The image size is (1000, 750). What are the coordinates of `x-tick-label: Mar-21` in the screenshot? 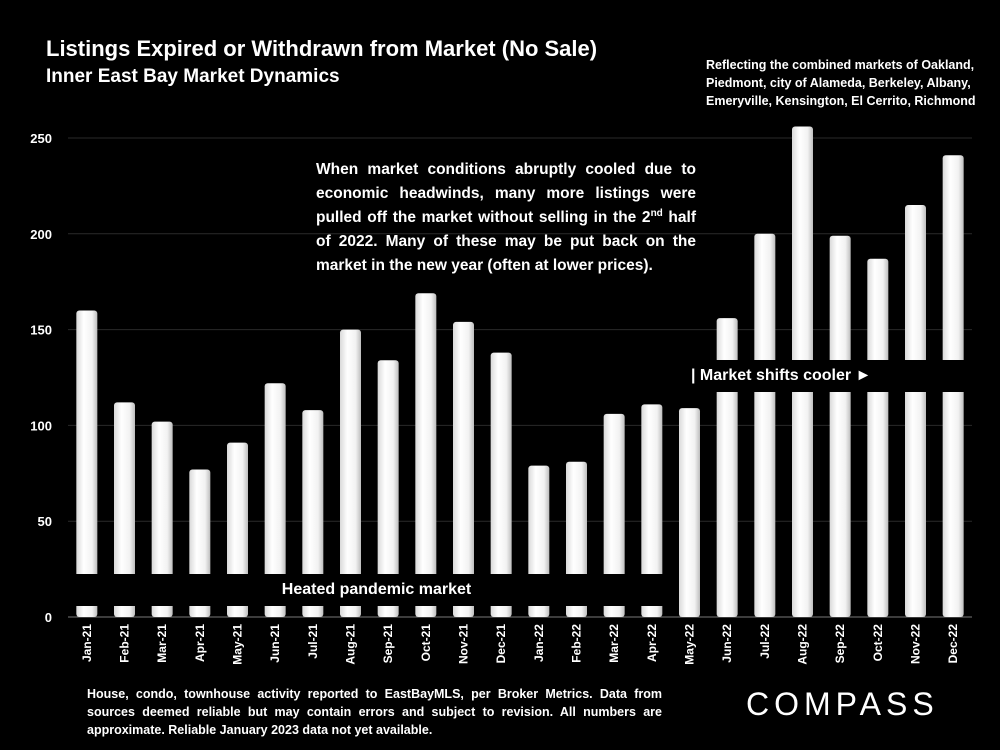 It's located at (162, 643).